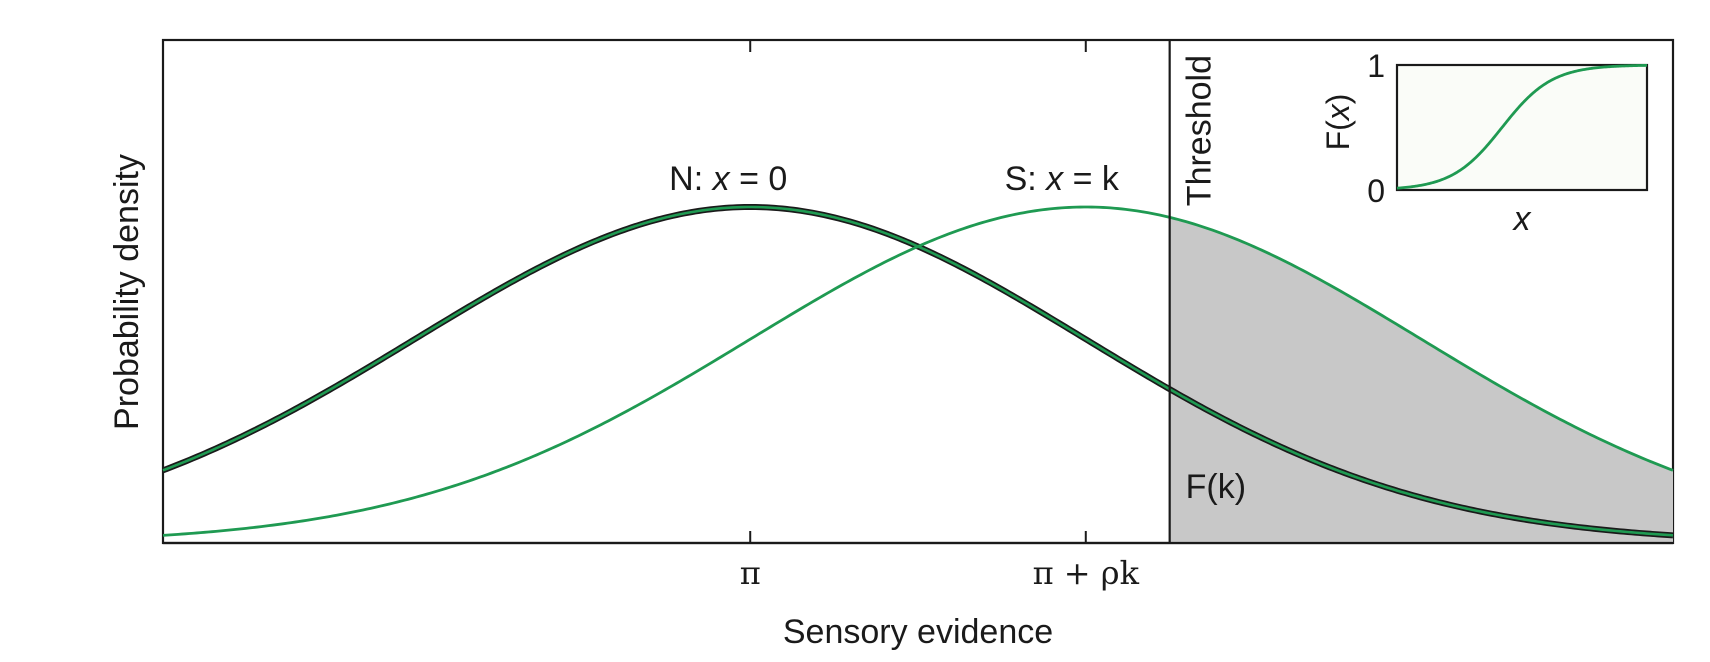  I want to click on inset-chart: 1 0 F(x) x, so click(1484, 143).